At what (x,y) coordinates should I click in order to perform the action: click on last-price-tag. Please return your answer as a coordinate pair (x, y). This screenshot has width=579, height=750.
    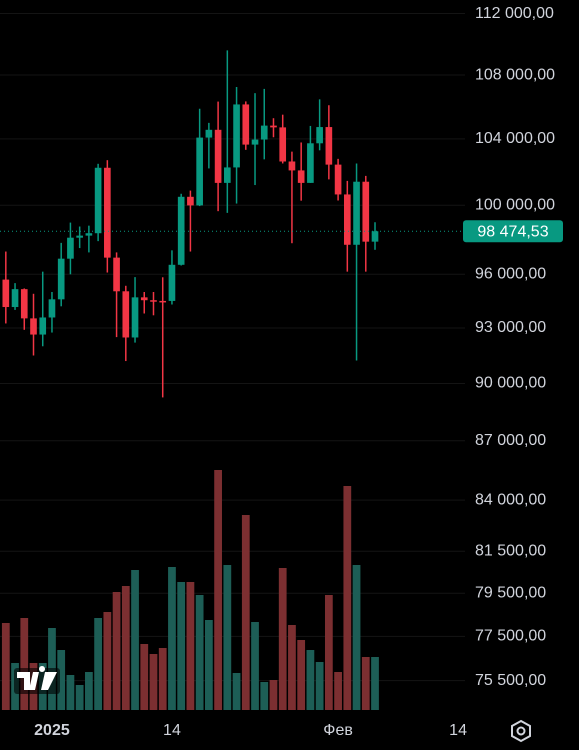
    Looking at the image, I should click on (513, 231).